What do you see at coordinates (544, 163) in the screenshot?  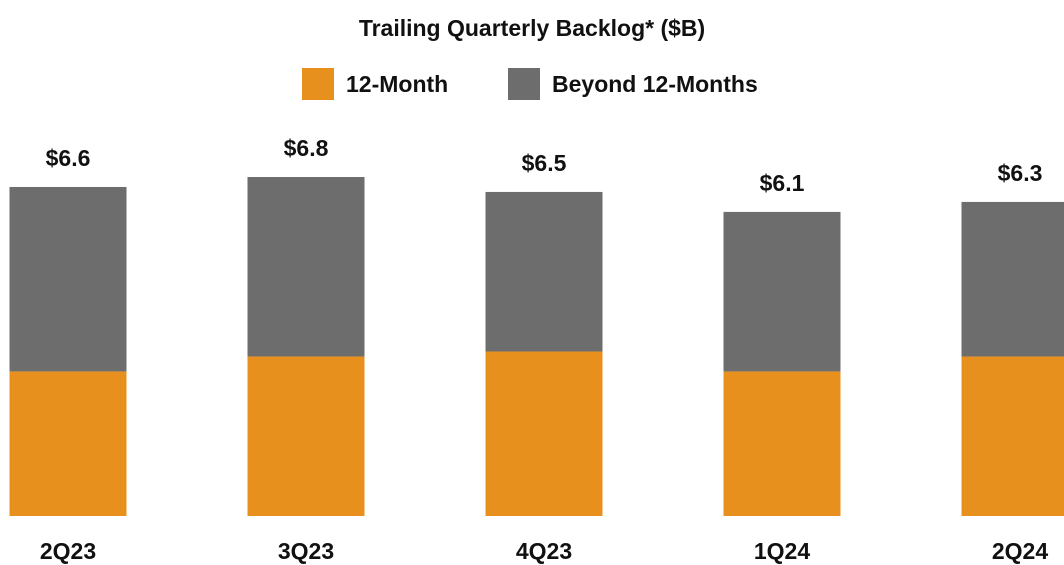 I see `total-label: $6.5` at bounding box center [544, 163].